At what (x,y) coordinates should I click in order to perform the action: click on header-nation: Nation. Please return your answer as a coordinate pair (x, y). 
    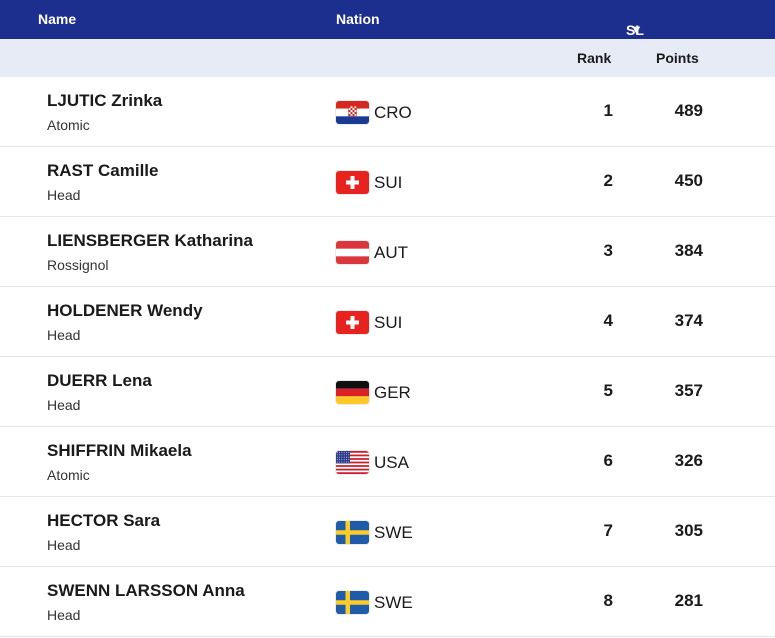
    Looking at the image, I should click on (358, 19).